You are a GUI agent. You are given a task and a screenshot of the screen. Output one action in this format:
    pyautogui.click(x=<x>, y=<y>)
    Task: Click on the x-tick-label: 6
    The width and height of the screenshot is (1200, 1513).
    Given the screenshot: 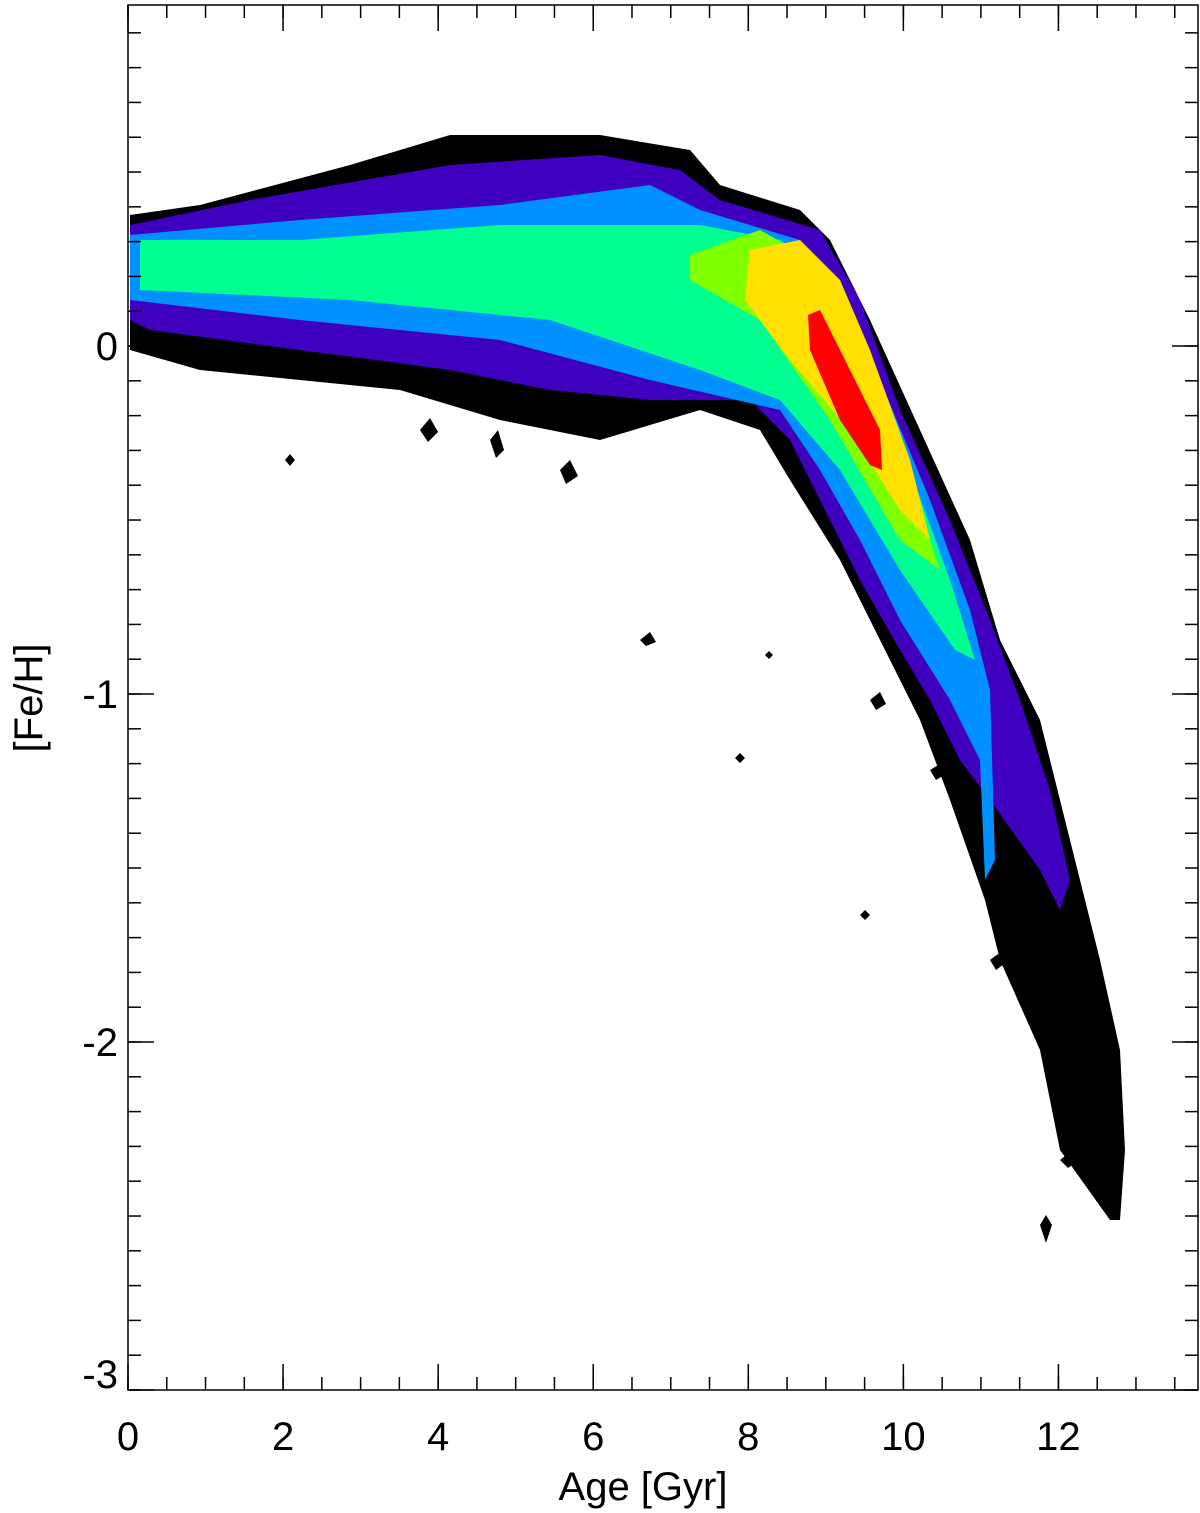 What is the action you would take?
    pyautogui.click(x=593, y=1437)
    